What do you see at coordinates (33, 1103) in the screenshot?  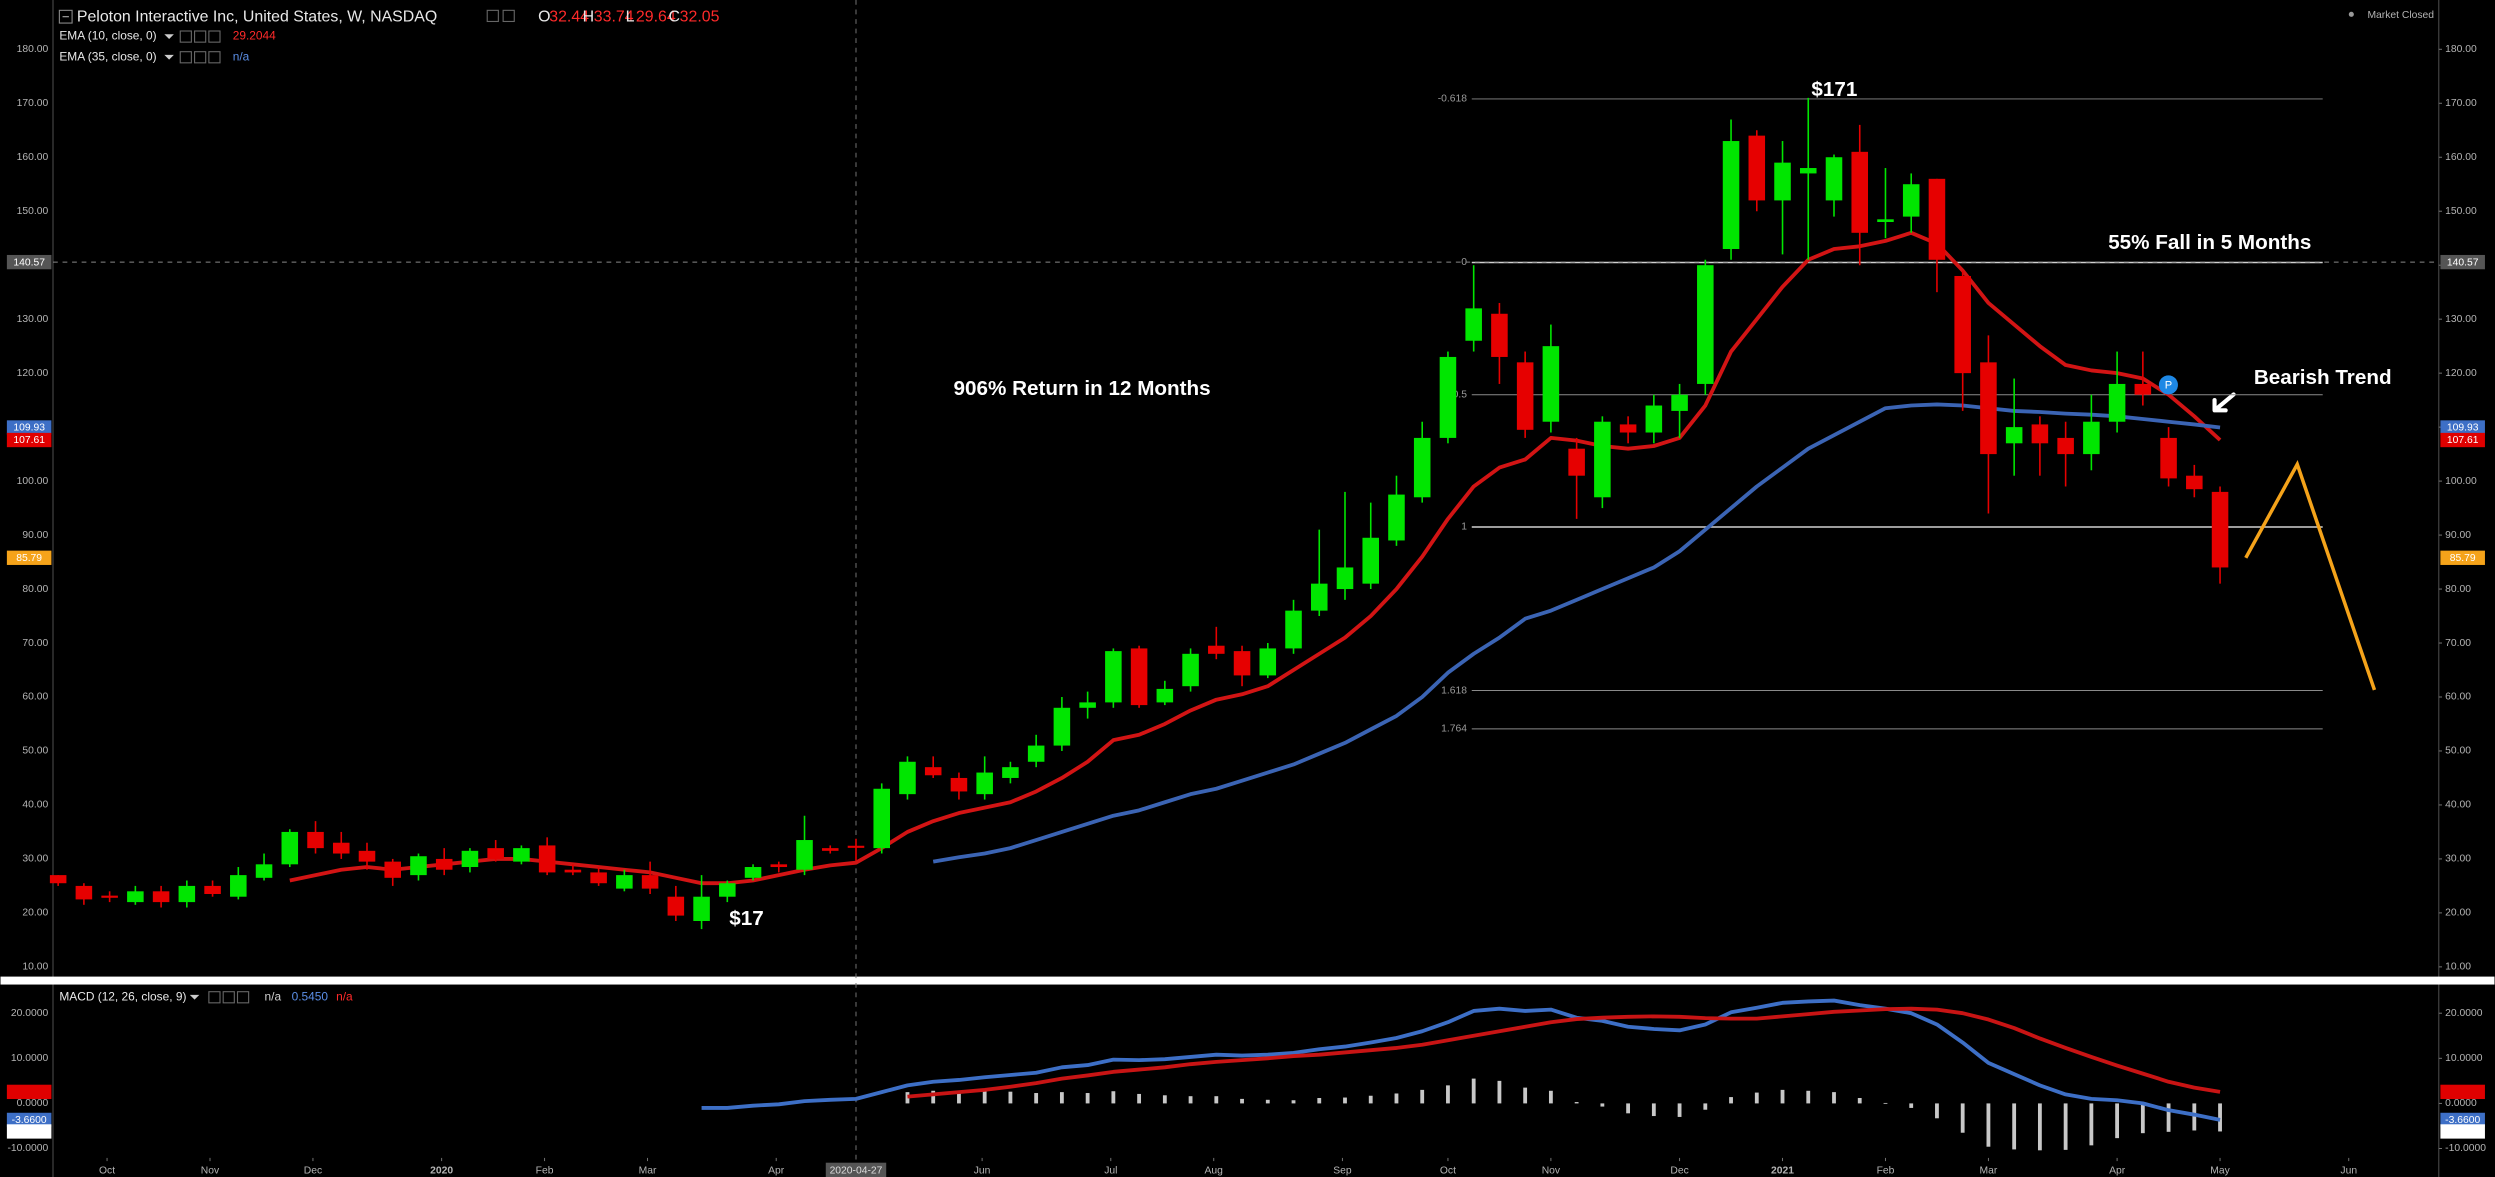 I see `y-tick-label: 0.0000` at bounding box center [33, 1103].